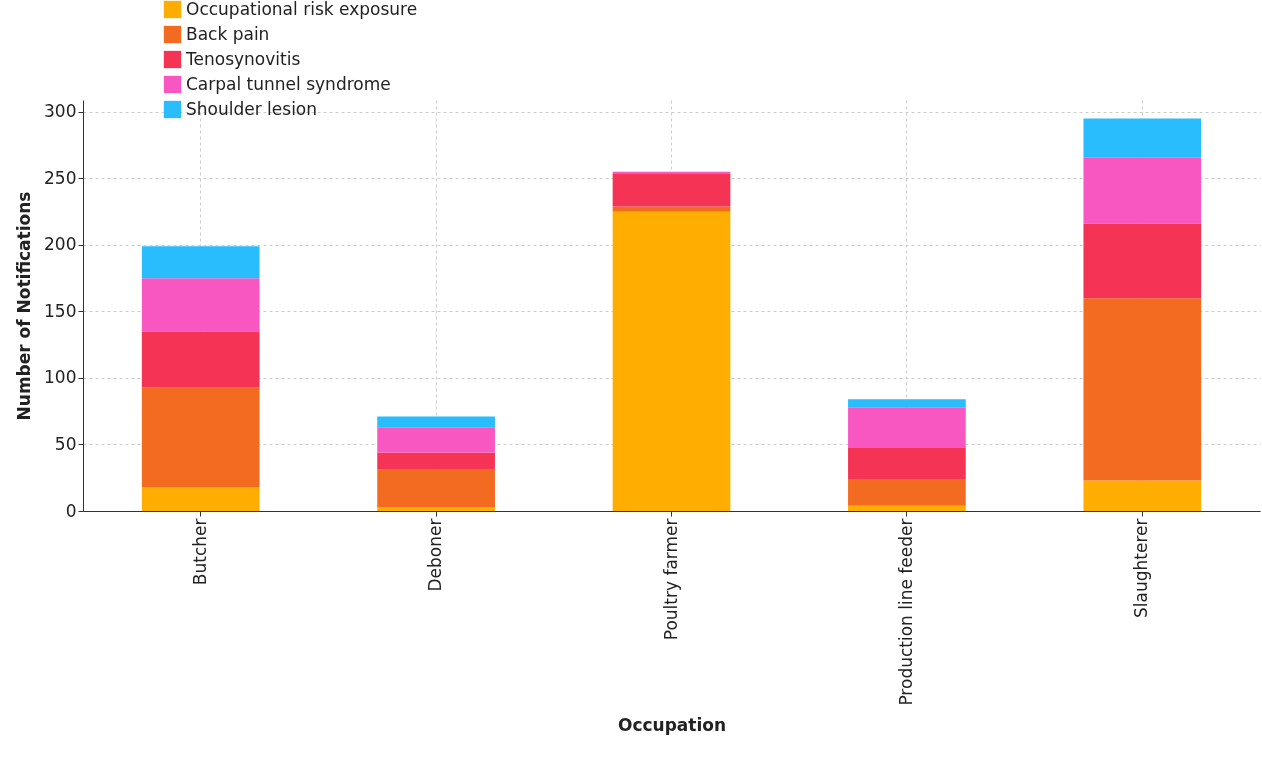 Image resolution: width=1262 pixels, height=769 pixels. I want to click on legend-label: Occupational risk exposure, so click(302, 9).